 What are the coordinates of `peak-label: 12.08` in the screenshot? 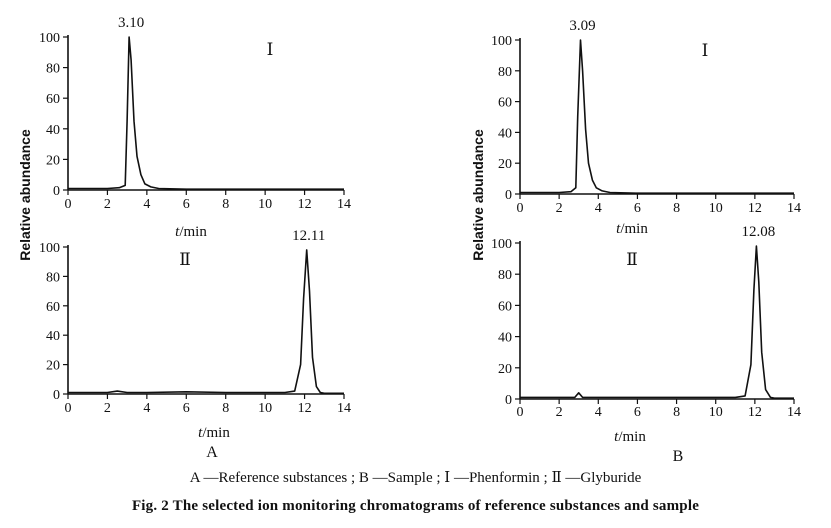 It's located at (759, 232).